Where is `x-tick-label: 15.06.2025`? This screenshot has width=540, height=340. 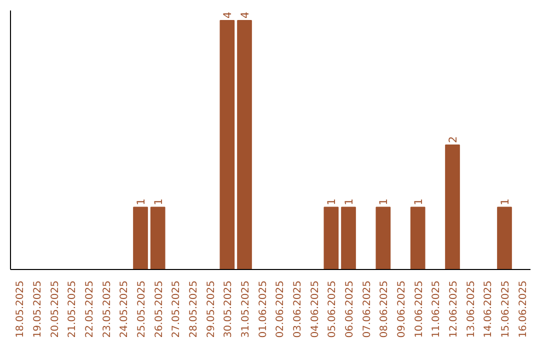
x-tick-label: 15.06.2025 is located at coordinates (506, 309).